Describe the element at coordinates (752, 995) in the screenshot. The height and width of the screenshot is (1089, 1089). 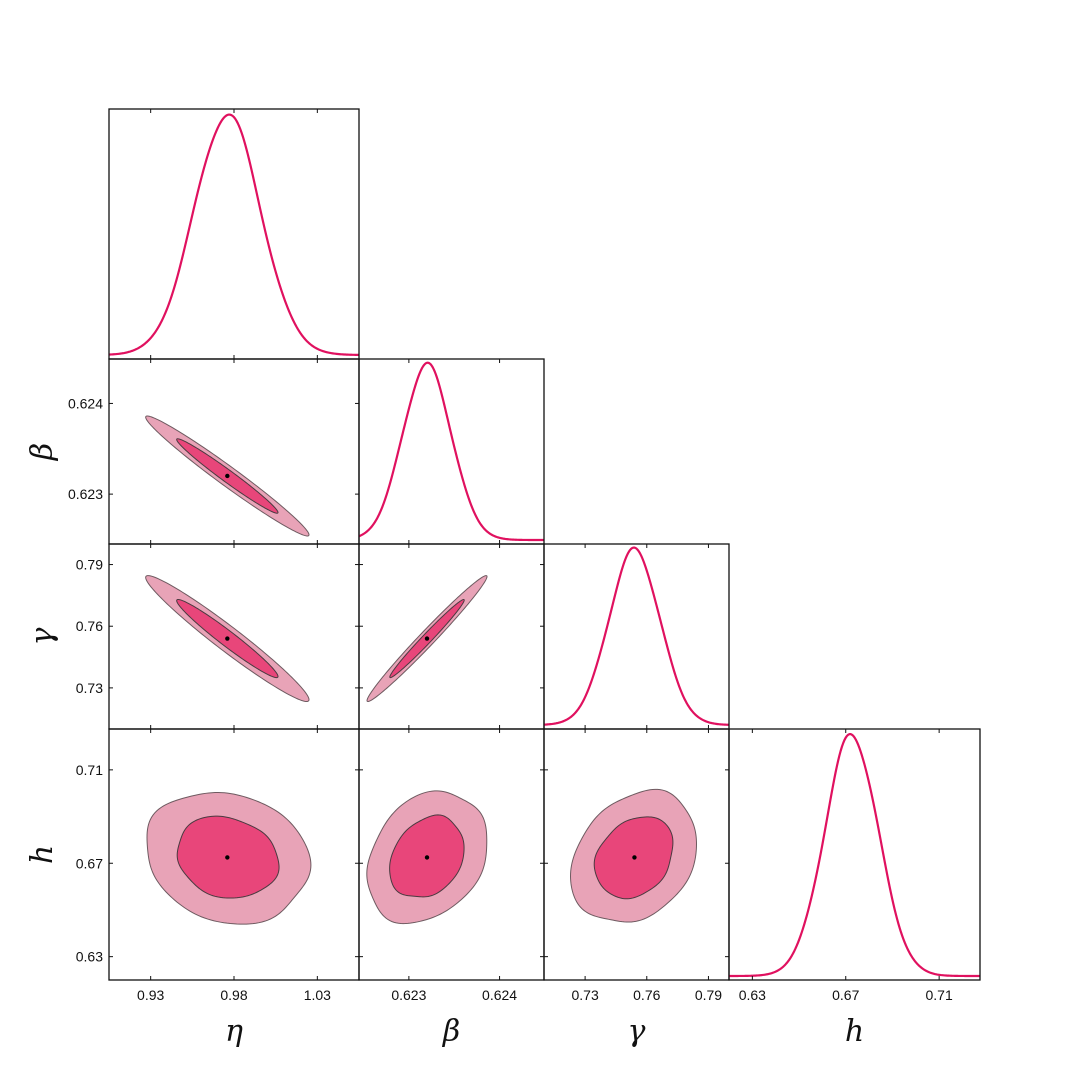
I see `x-tick-label: 0.63` at that location.